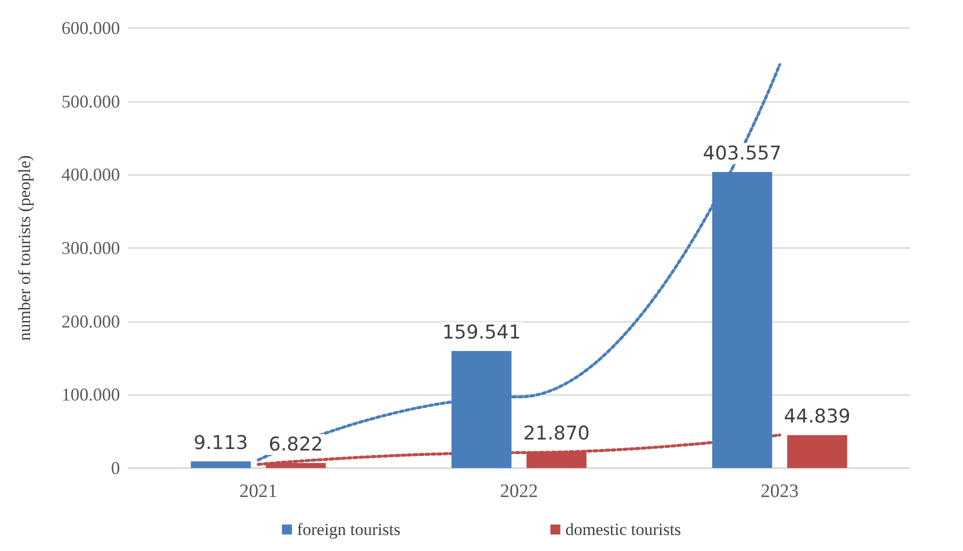 The image size is (963, 551). What do you see at coordinates (91, 248) in the screenshot?
I see `y-tick-label: 300.000` at bounding box center [91, 248].